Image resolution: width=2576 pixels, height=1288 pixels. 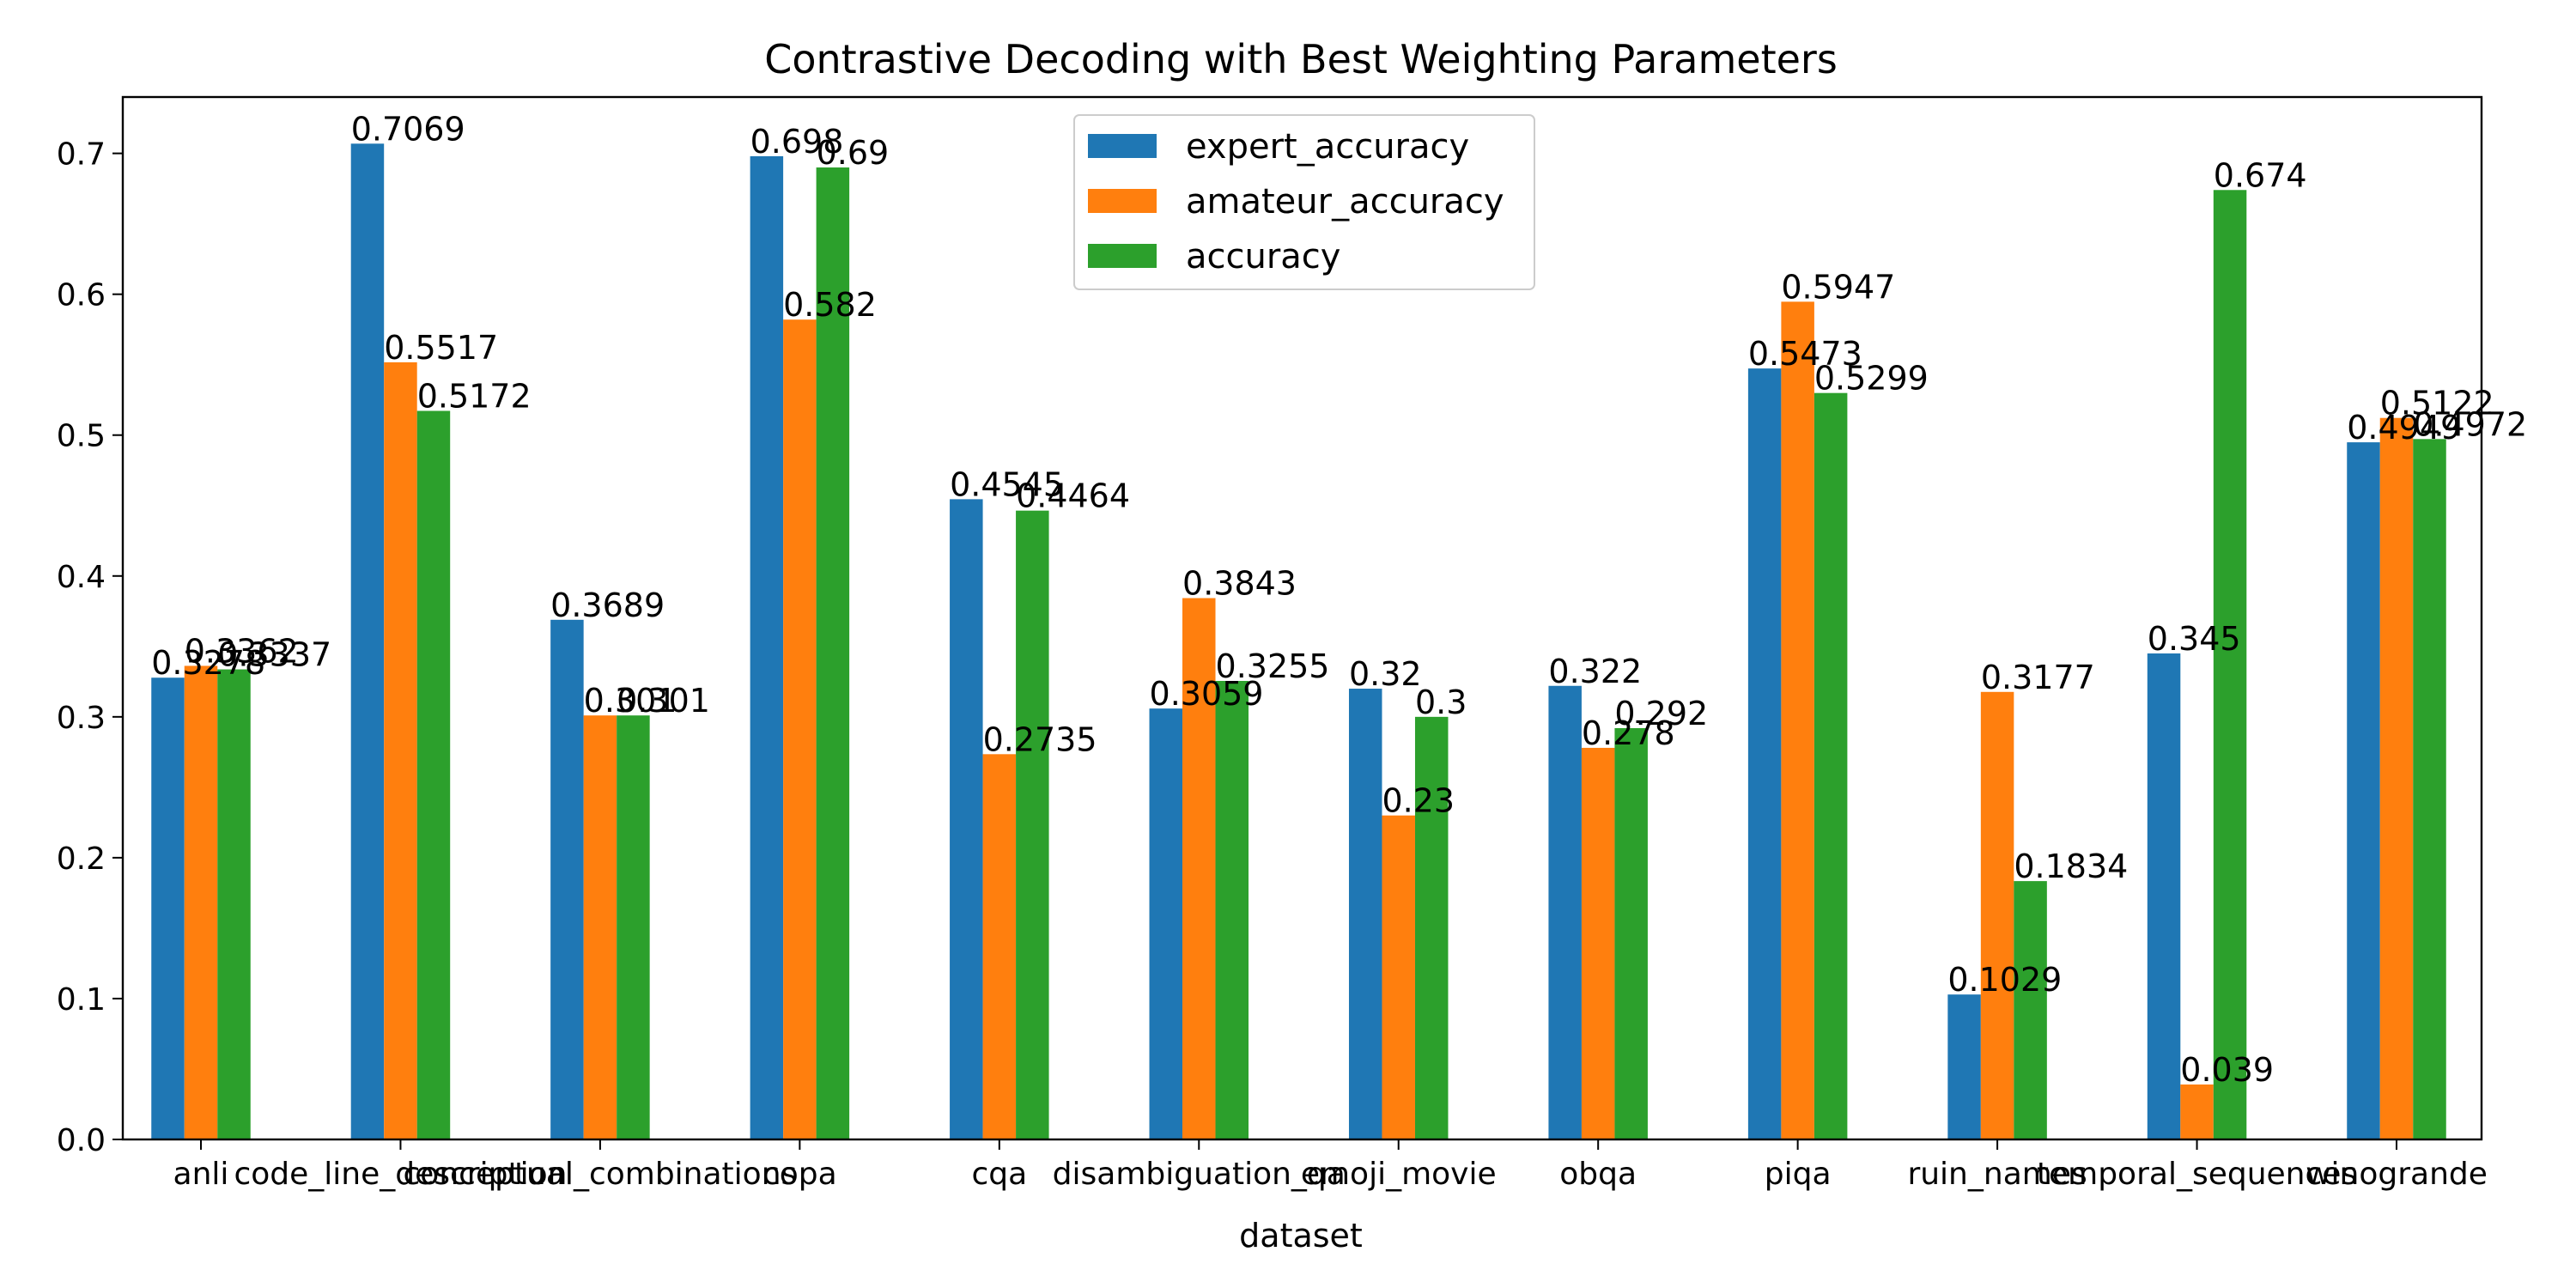 I want to click on data-label-expert_accuracy-piqa: 0.5473, so click(x=1805, y=354).